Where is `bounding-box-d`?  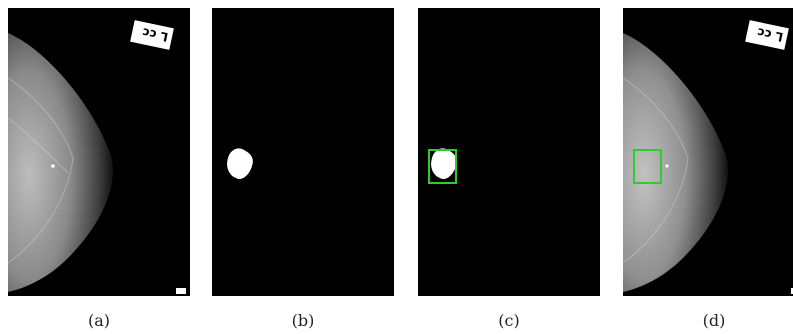 bounding-box-d is located at coordinates (647, 166).